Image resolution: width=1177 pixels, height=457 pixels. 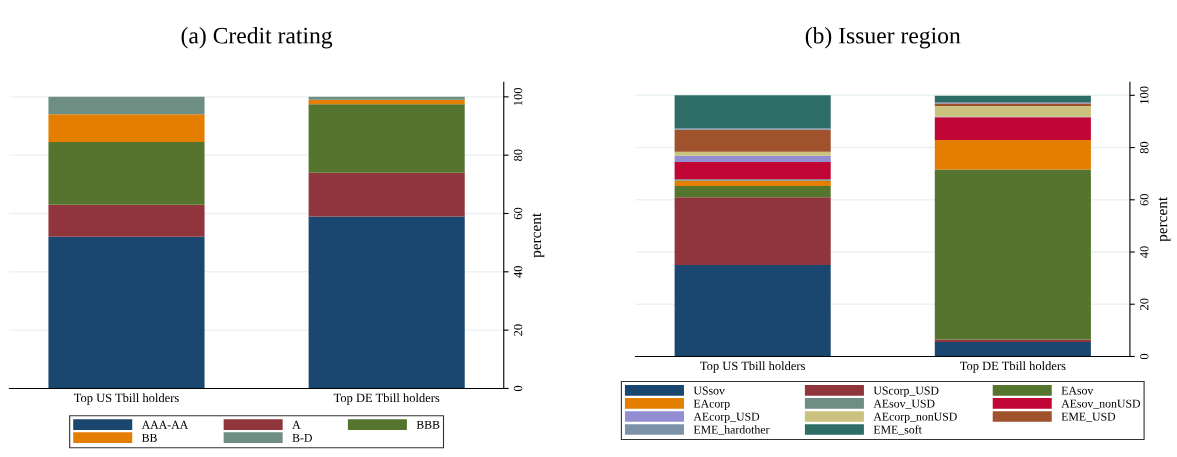 What do you see at coordinates (731, 430) in the screenshot?
I see `legend-label: EME_hardother` at bounding box center [731, 430].